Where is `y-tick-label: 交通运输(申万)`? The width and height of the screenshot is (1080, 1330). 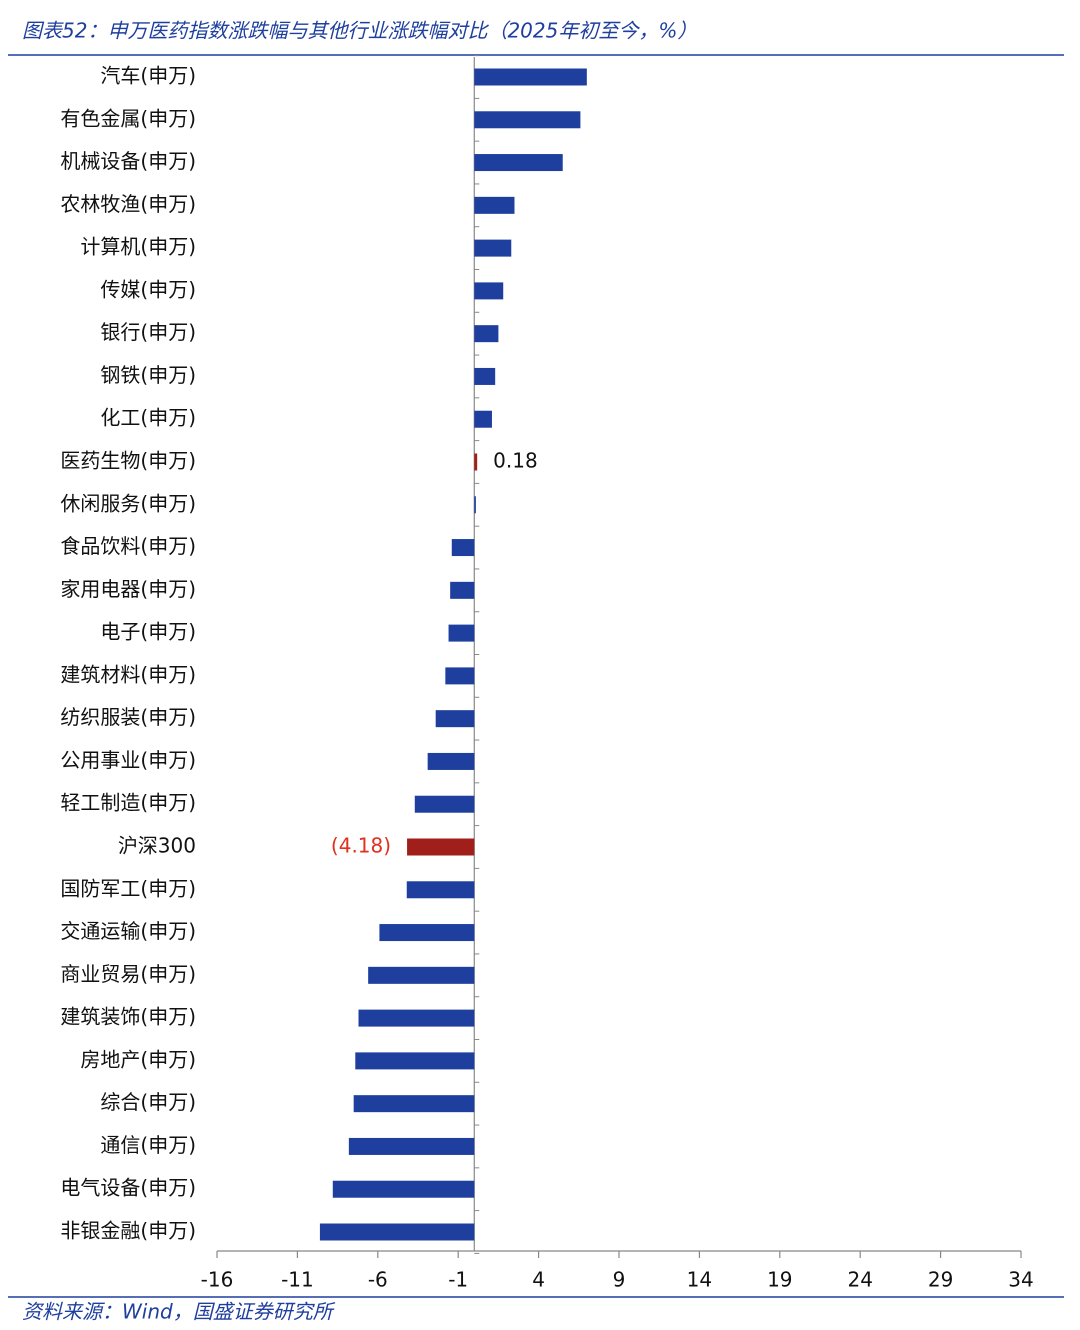
y-tick-label: 交通运输(申万) is located at coordinates (128, 931).